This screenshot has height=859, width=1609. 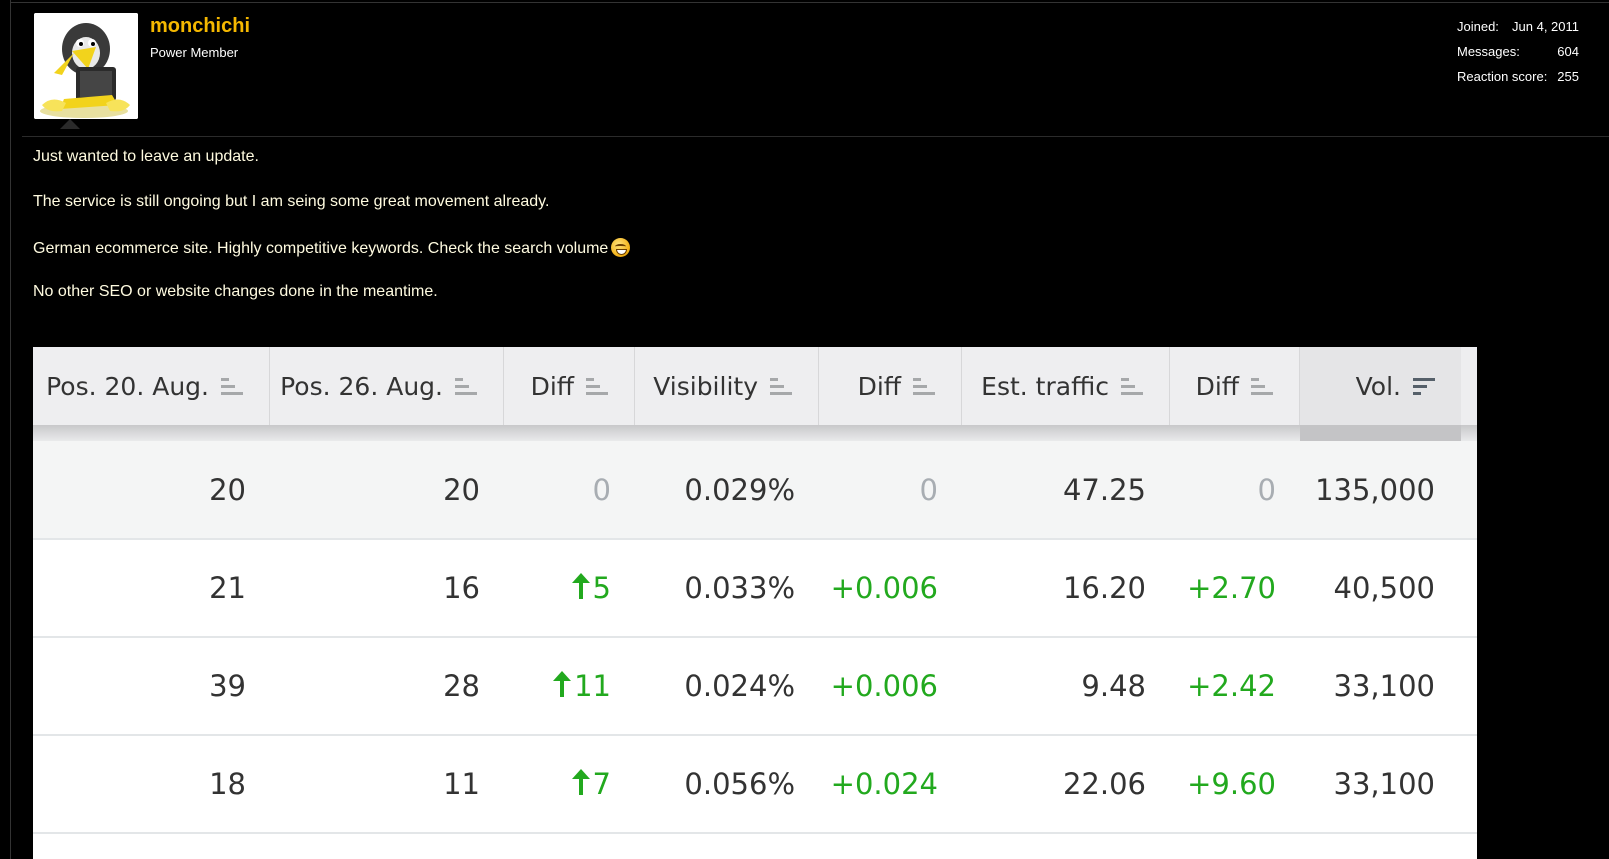 What do you see at coordinates (928, 489) in the screenshot?
I see `cell-vis-diff: 0` at bounding box center [928, 489].